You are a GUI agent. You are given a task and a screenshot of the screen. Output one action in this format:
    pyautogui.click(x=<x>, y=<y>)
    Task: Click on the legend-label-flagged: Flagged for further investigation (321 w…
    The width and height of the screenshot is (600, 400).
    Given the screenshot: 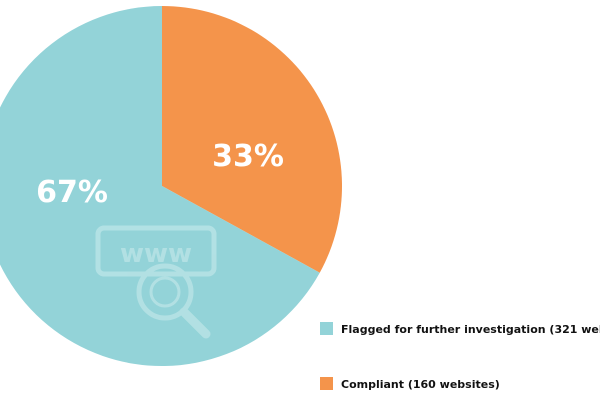 What is the action you would take?
    pyautogui.click(x=470, y=329)
    